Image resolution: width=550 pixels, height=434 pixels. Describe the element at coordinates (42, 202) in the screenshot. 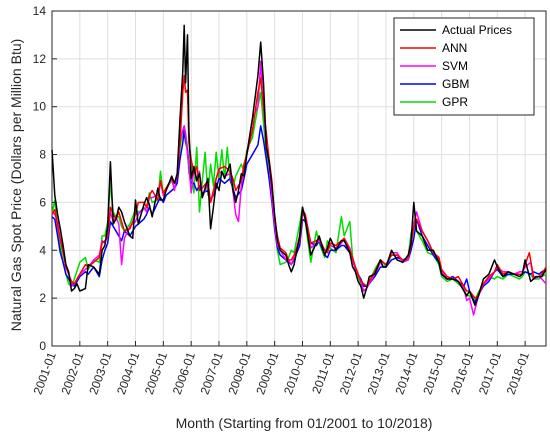

I see `y-tick-label: 6` at that location.